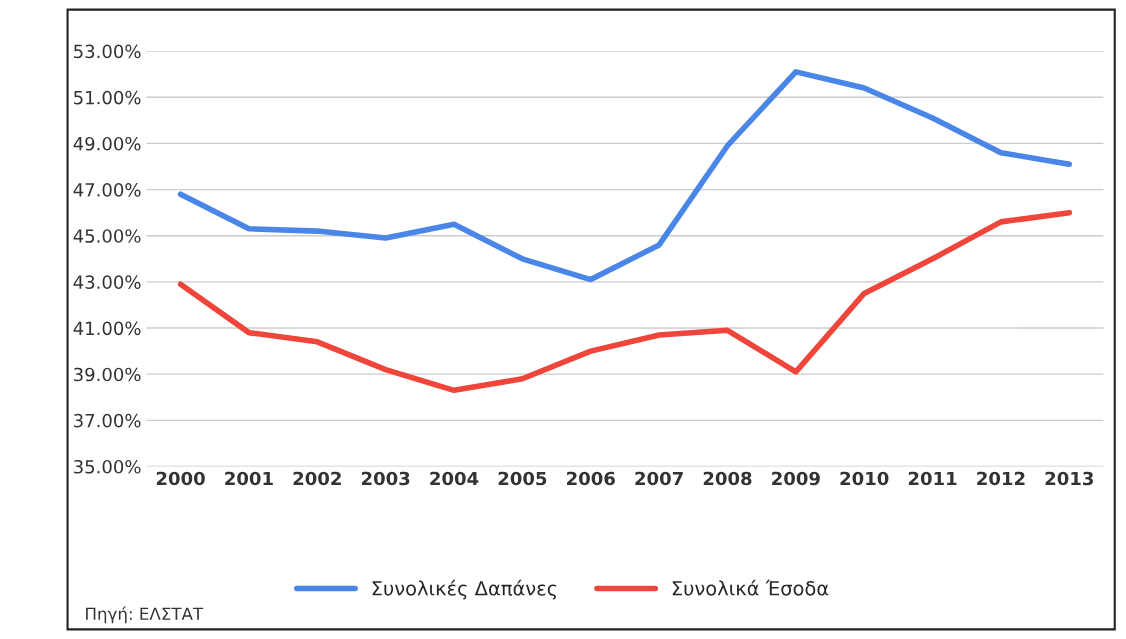 The image size is (1126, 639). Describe the element at coordinates (145, 615) in the screenshot. I see `text: Πηγή: ΕΛΣΤΑΤ` at that location.